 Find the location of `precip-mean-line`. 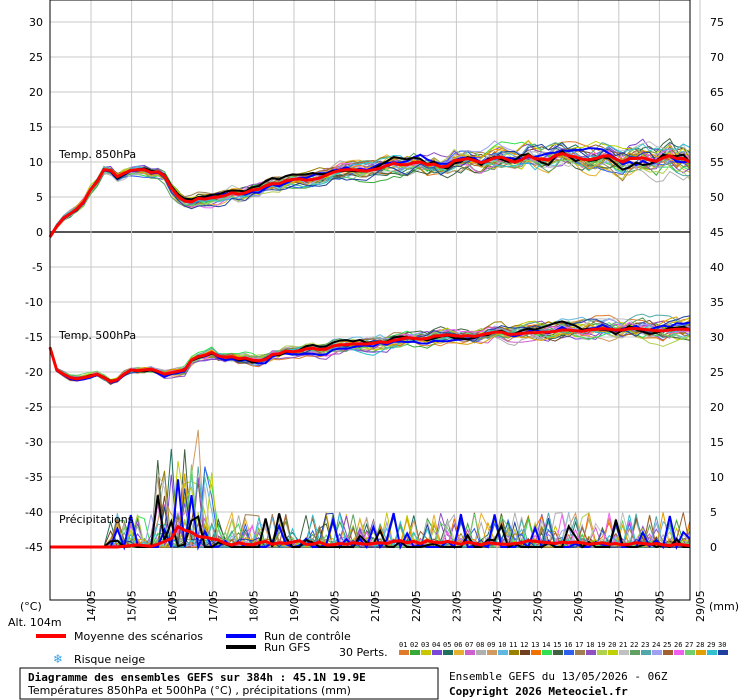

precip-mean-line is located at coordinates (370, 536).